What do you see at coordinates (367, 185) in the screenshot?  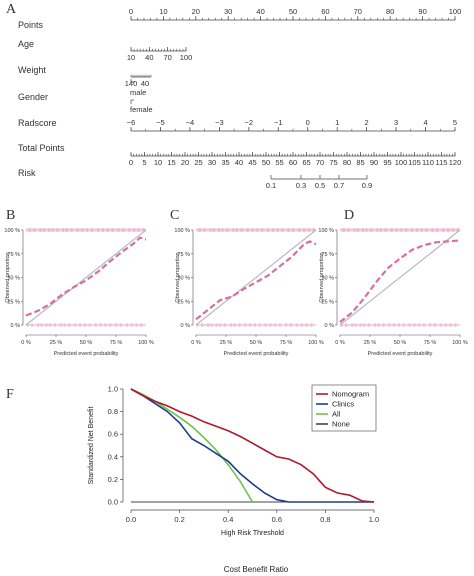 I see `nomogram-tick-label: 0.9` at bounding box center [367, 185].